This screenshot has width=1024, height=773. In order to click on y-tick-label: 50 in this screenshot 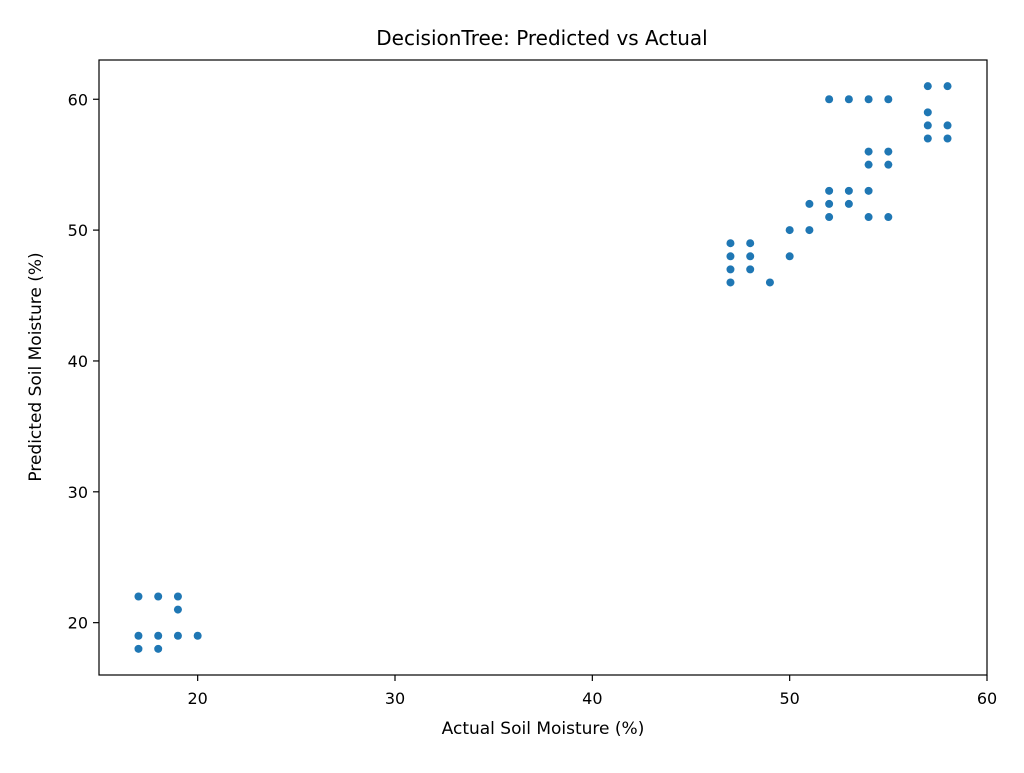, I will do `click(78, 230)`.